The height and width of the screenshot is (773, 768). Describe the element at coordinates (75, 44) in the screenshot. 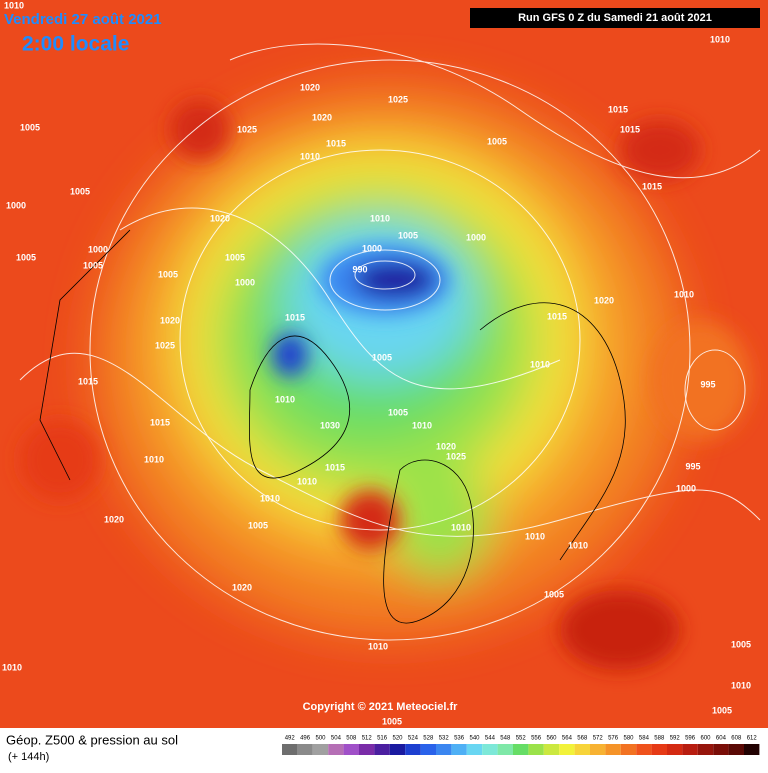

I see `time-label: 2:00 locale` at that location.